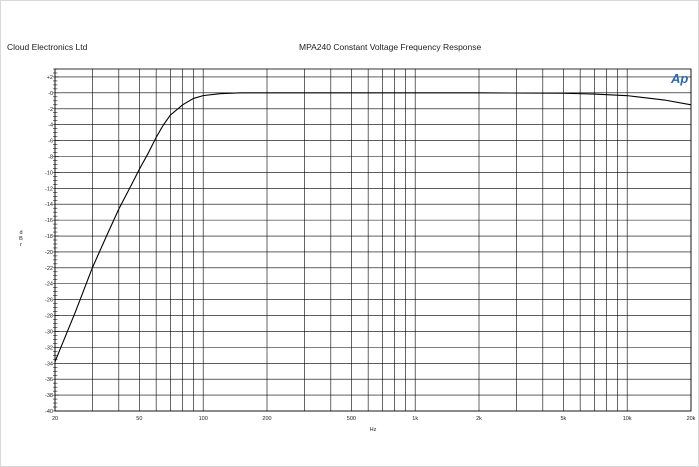 This screenshot has height=467, width=699. I want to click on y-tick-label: -36, so click(49, 380).